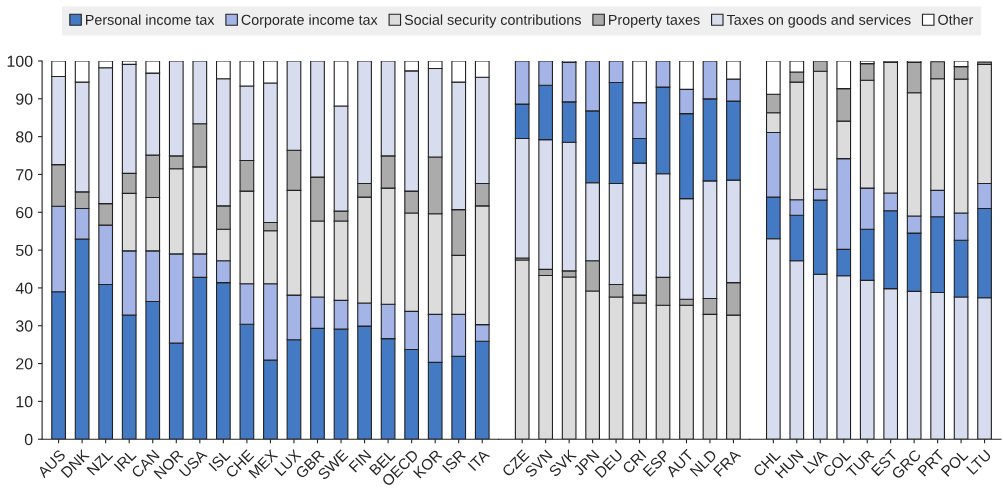  Describe the element at coordinates (454, 461) in the screenshot. I see `x-tick-label: ISR` at that location.